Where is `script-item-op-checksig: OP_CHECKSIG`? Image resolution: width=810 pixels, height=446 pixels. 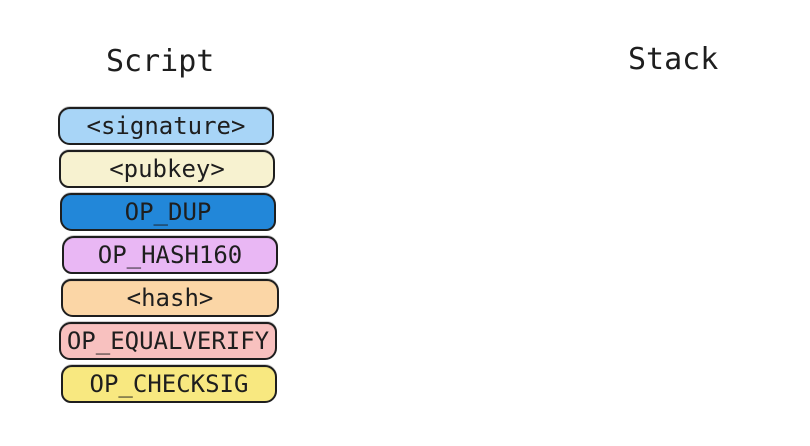
script-item-op-checksig: OP_CHECKSIG is located at coordinates (169, 384).